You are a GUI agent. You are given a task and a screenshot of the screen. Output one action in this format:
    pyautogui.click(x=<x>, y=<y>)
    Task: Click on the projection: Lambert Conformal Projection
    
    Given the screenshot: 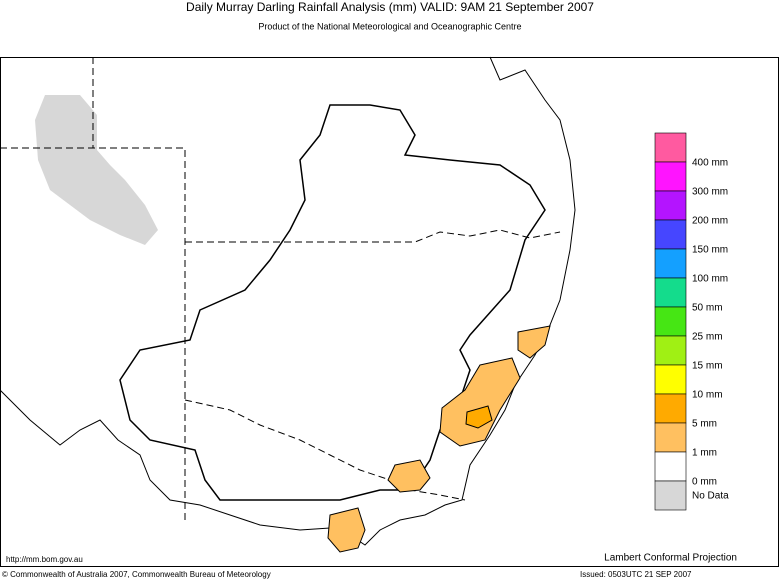 What is the action you would take?
    pyautogui.click(x=670, y=558)
    